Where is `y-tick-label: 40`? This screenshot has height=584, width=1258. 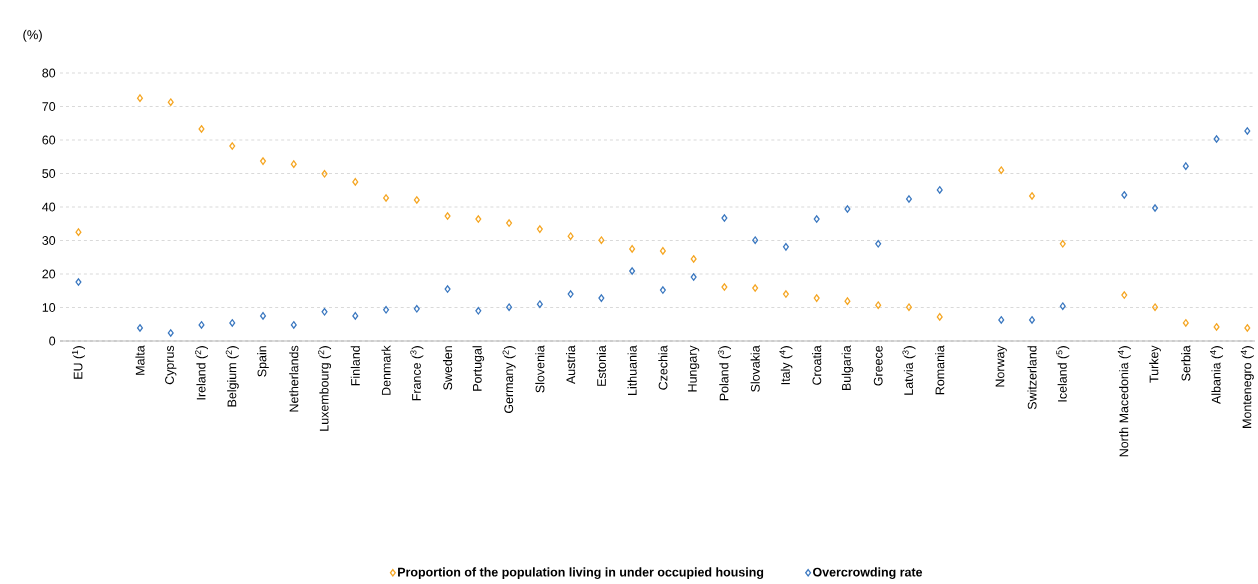 y-tick-label: 40 is located at coordinates (49, 207).